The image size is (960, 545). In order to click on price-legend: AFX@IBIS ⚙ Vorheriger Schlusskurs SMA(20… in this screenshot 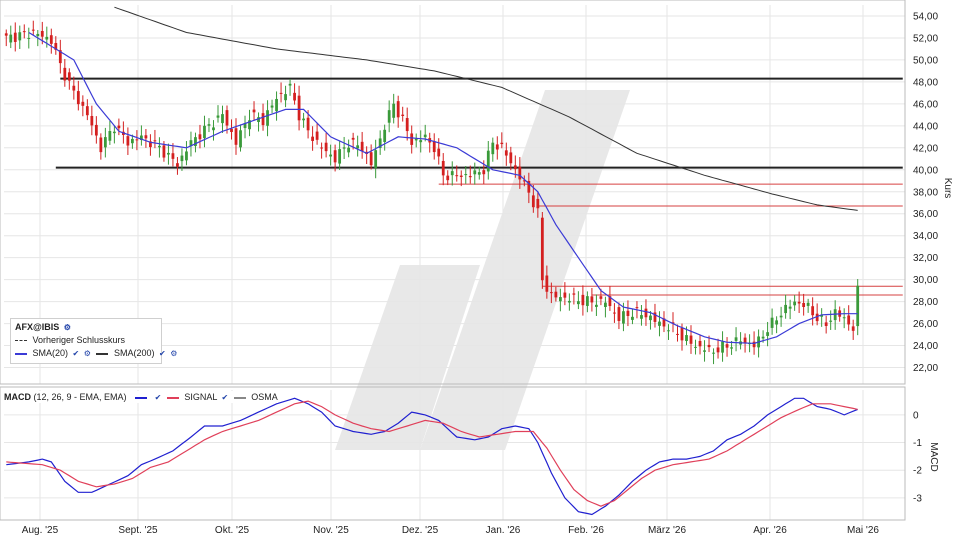, I will do `click(93, 341)`.